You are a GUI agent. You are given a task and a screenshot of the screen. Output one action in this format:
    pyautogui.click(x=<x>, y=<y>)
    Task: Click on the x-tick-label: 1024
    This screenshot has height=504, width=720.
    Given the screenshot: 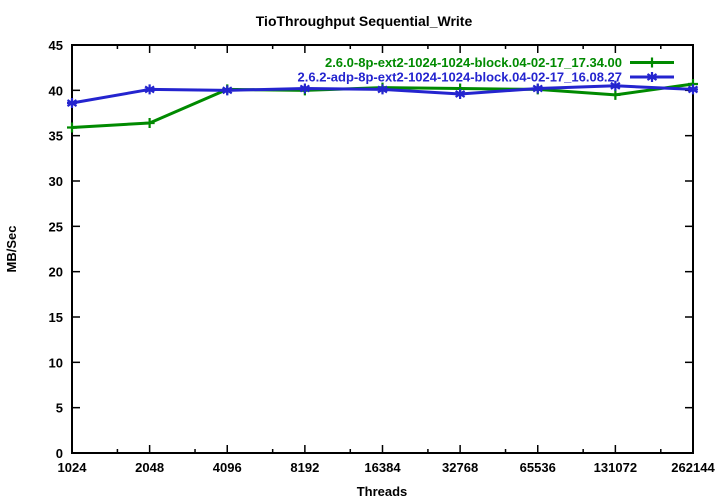 What is the action you would take?
    pyautogui.click(x=73, y=467)
    